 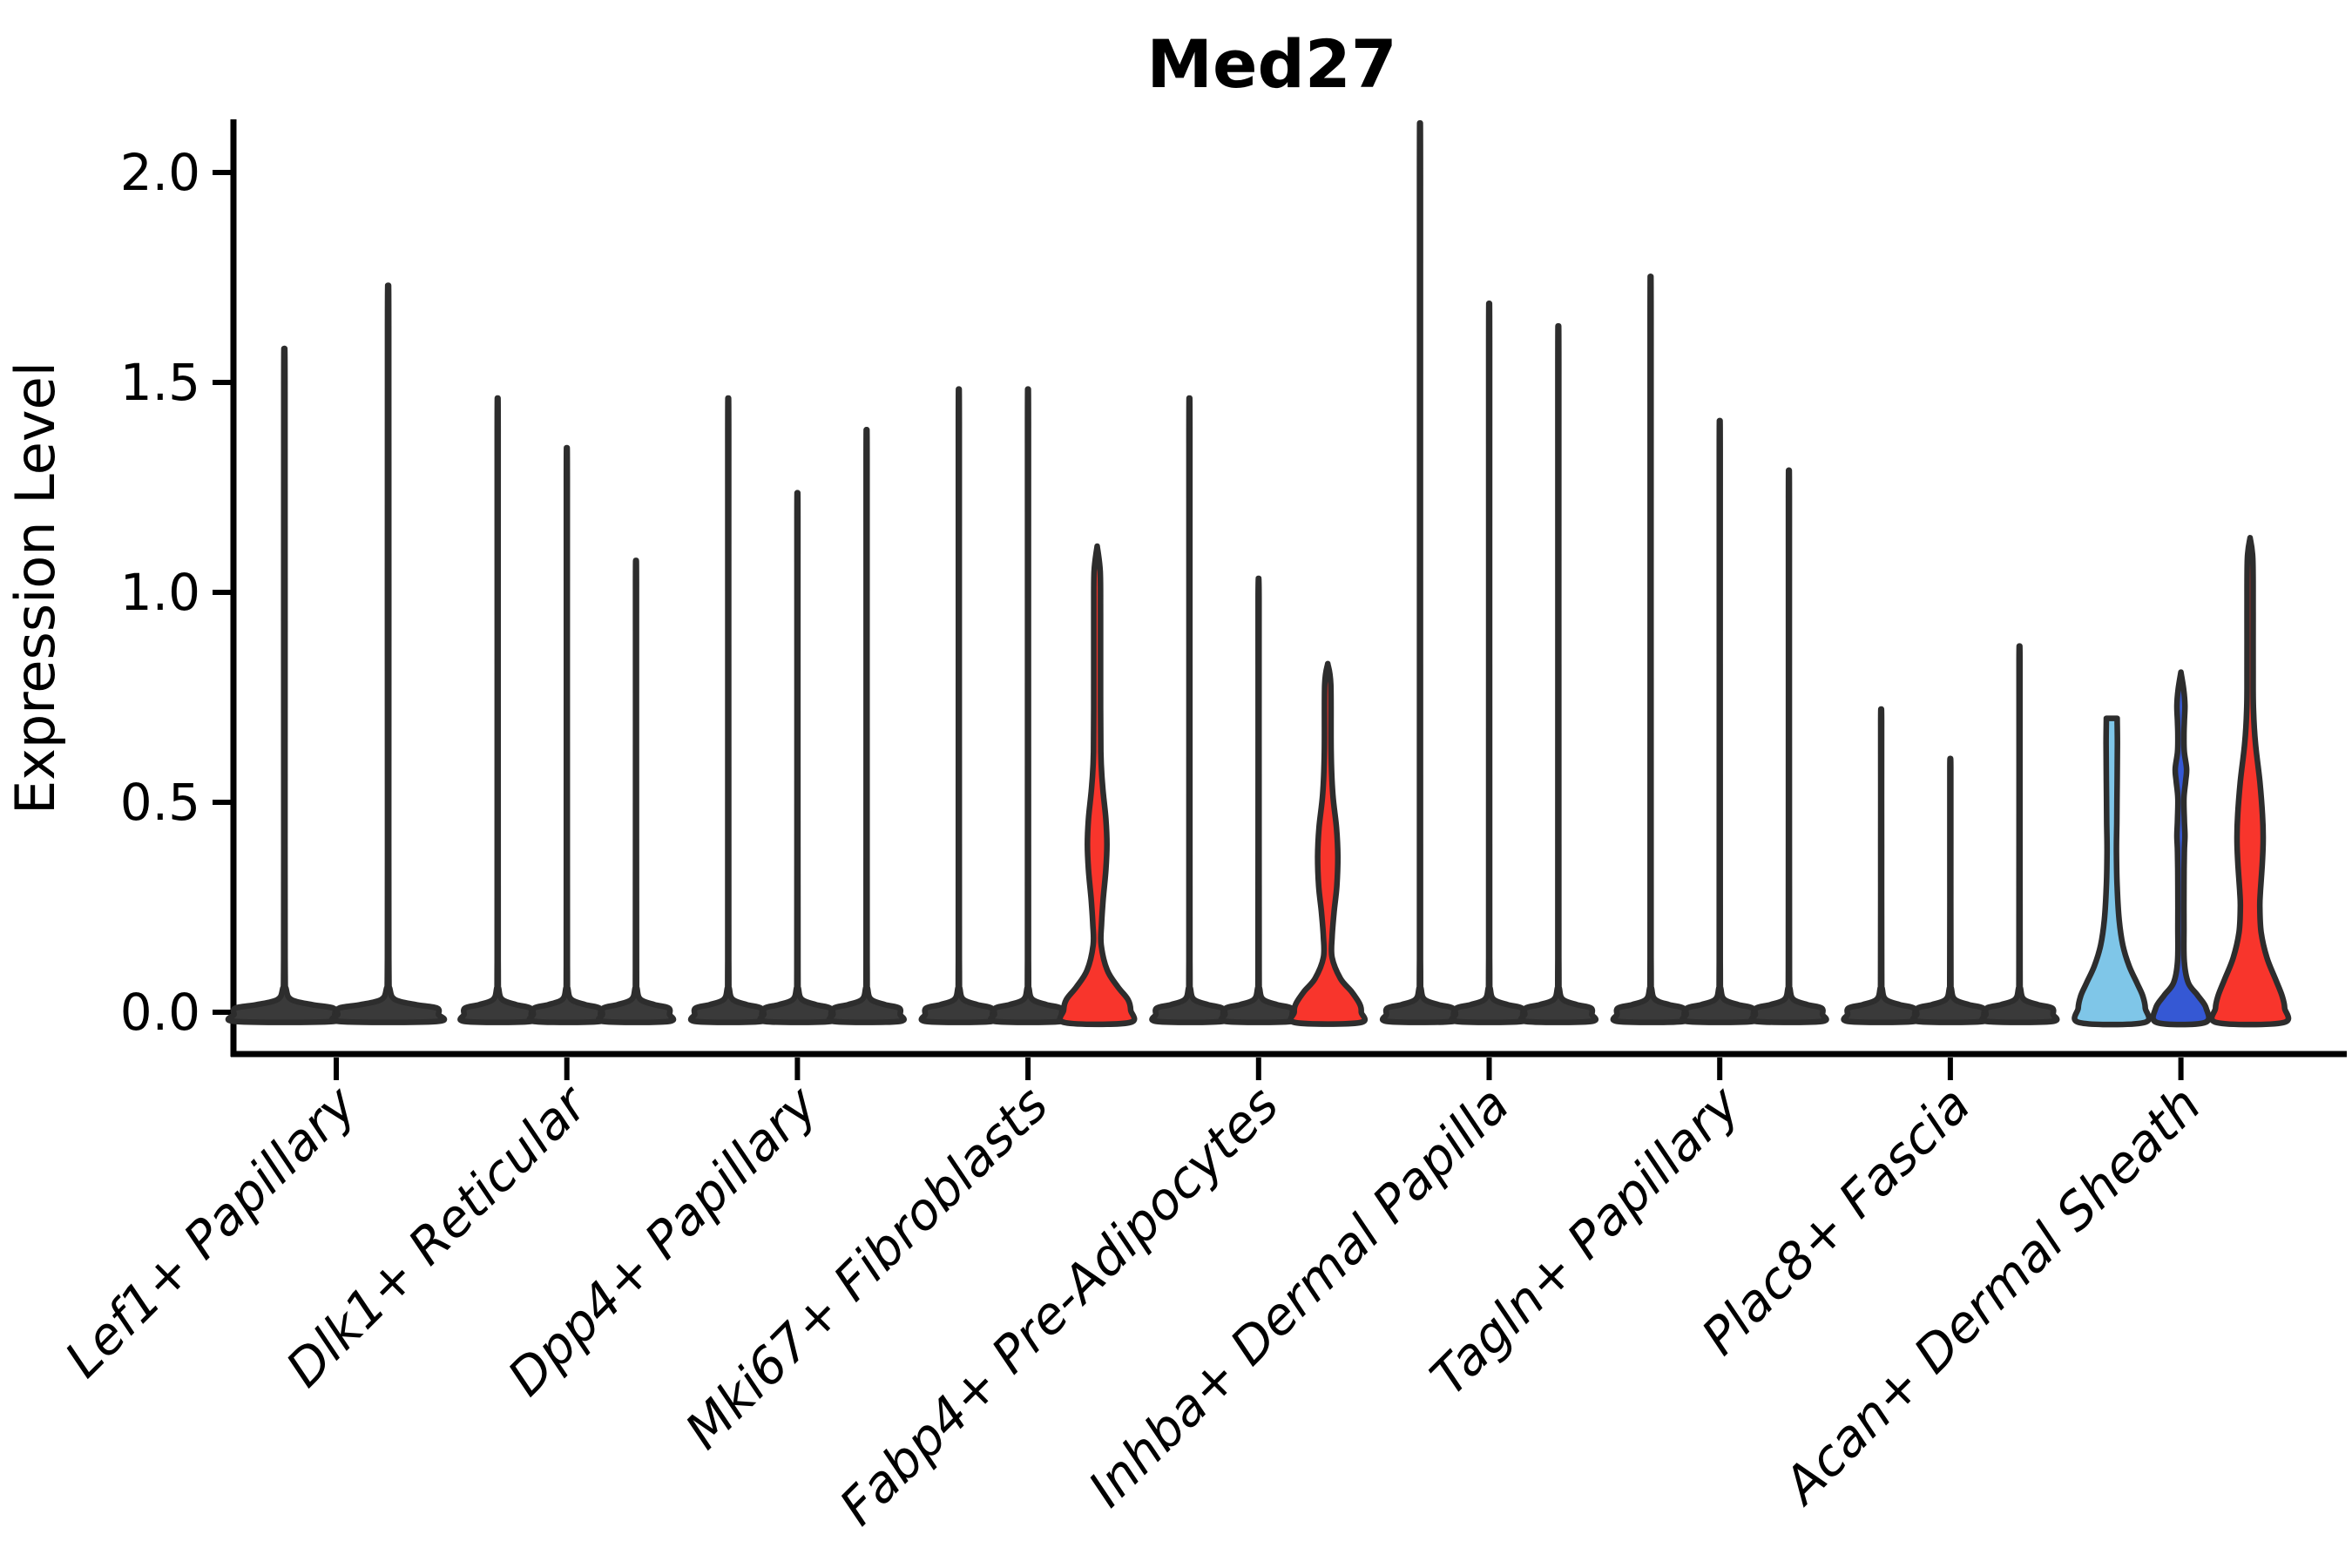 I want to click on chart-title: Med27, so click(x=1271, y=64).